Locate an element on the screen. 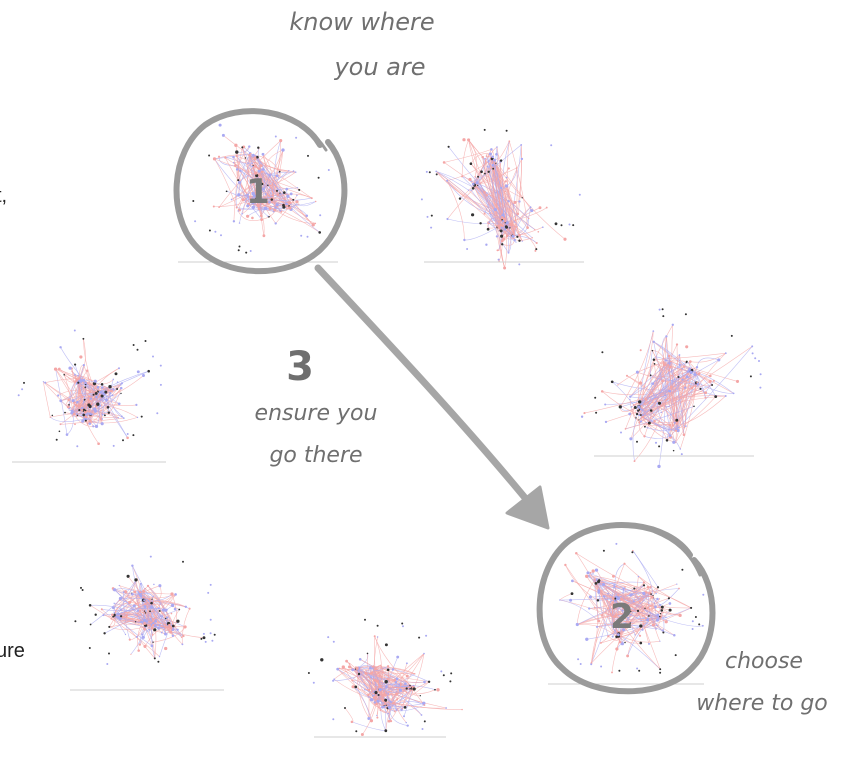  ensure-label-line1: ensure you is located at coordinates (316, 413).